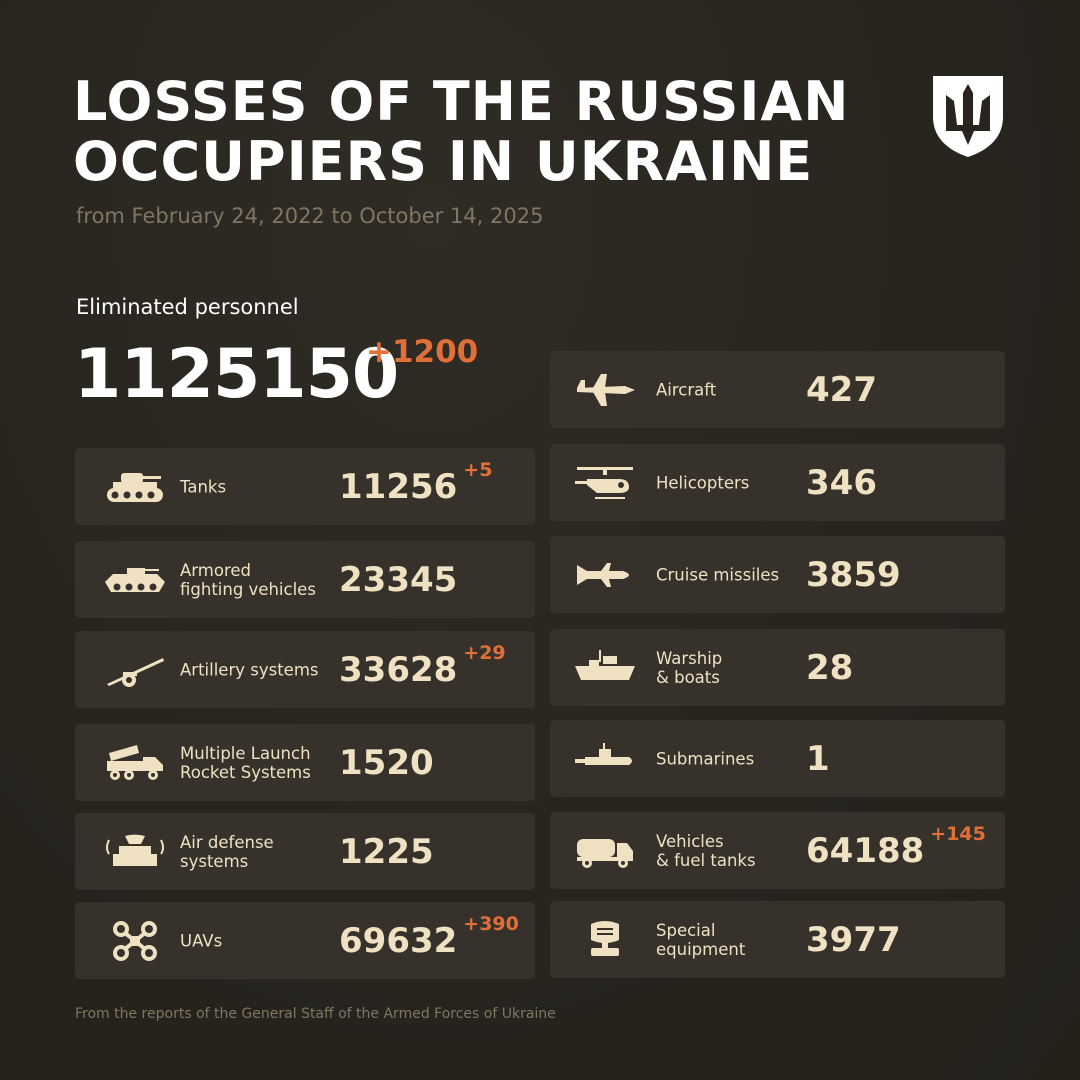 The width and height of the screenshot is (1080, 1080). I want to click on stat-value: 1225, so click(386, 852).